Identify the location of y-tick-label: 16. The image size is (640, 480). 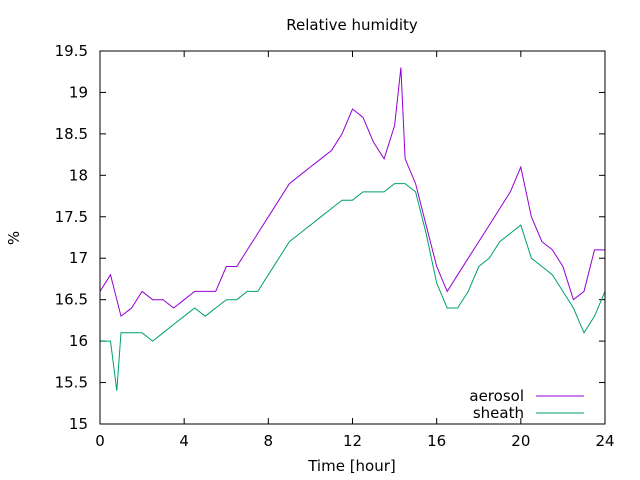
(78, 341).